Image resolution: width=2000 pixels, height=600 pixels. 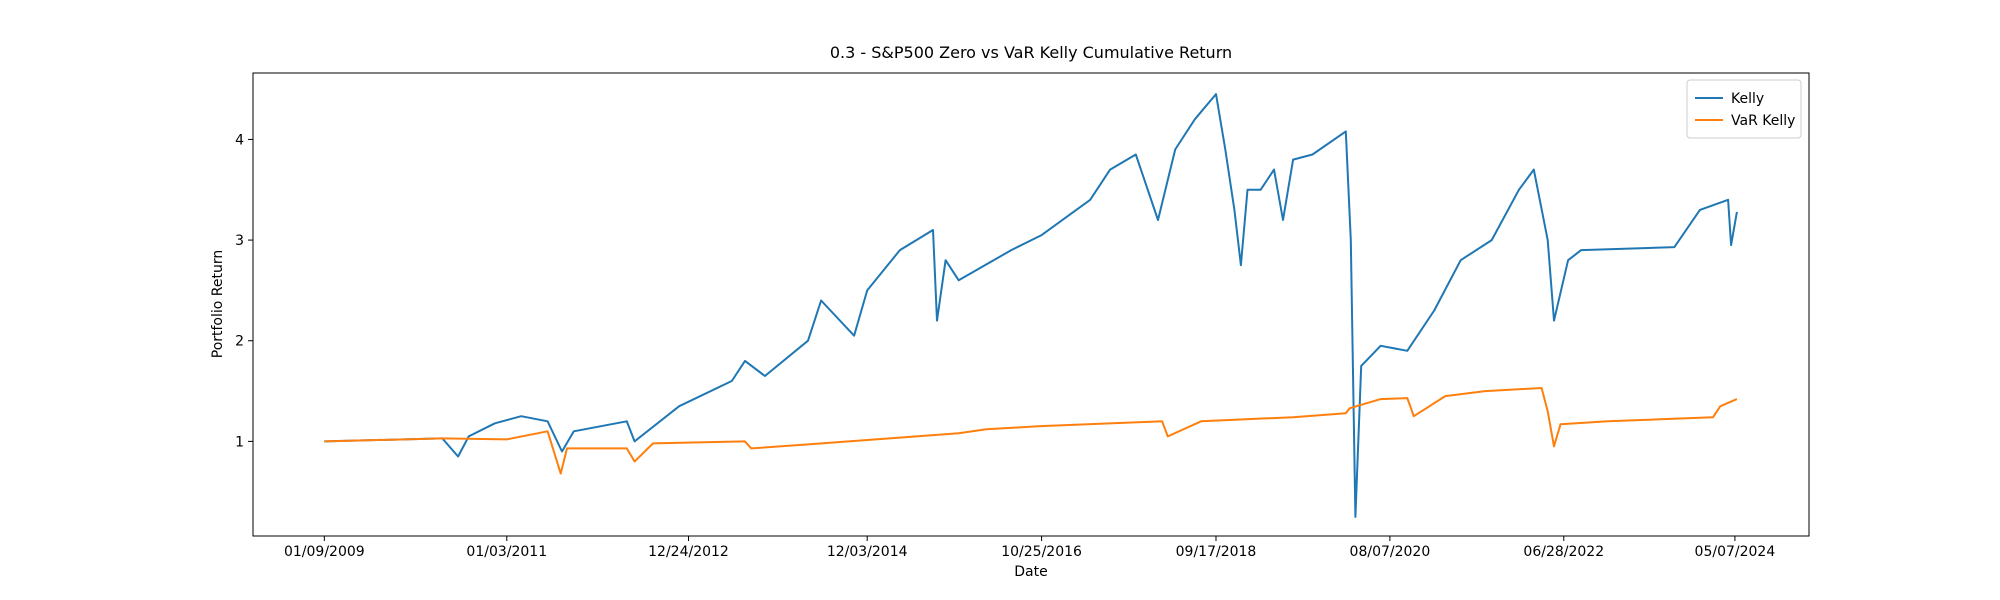 What do you see at coordinates (688, 552) in the screenshot?
I see `x-tick-label: 12/24/2012` at bounding box center [688, 552].